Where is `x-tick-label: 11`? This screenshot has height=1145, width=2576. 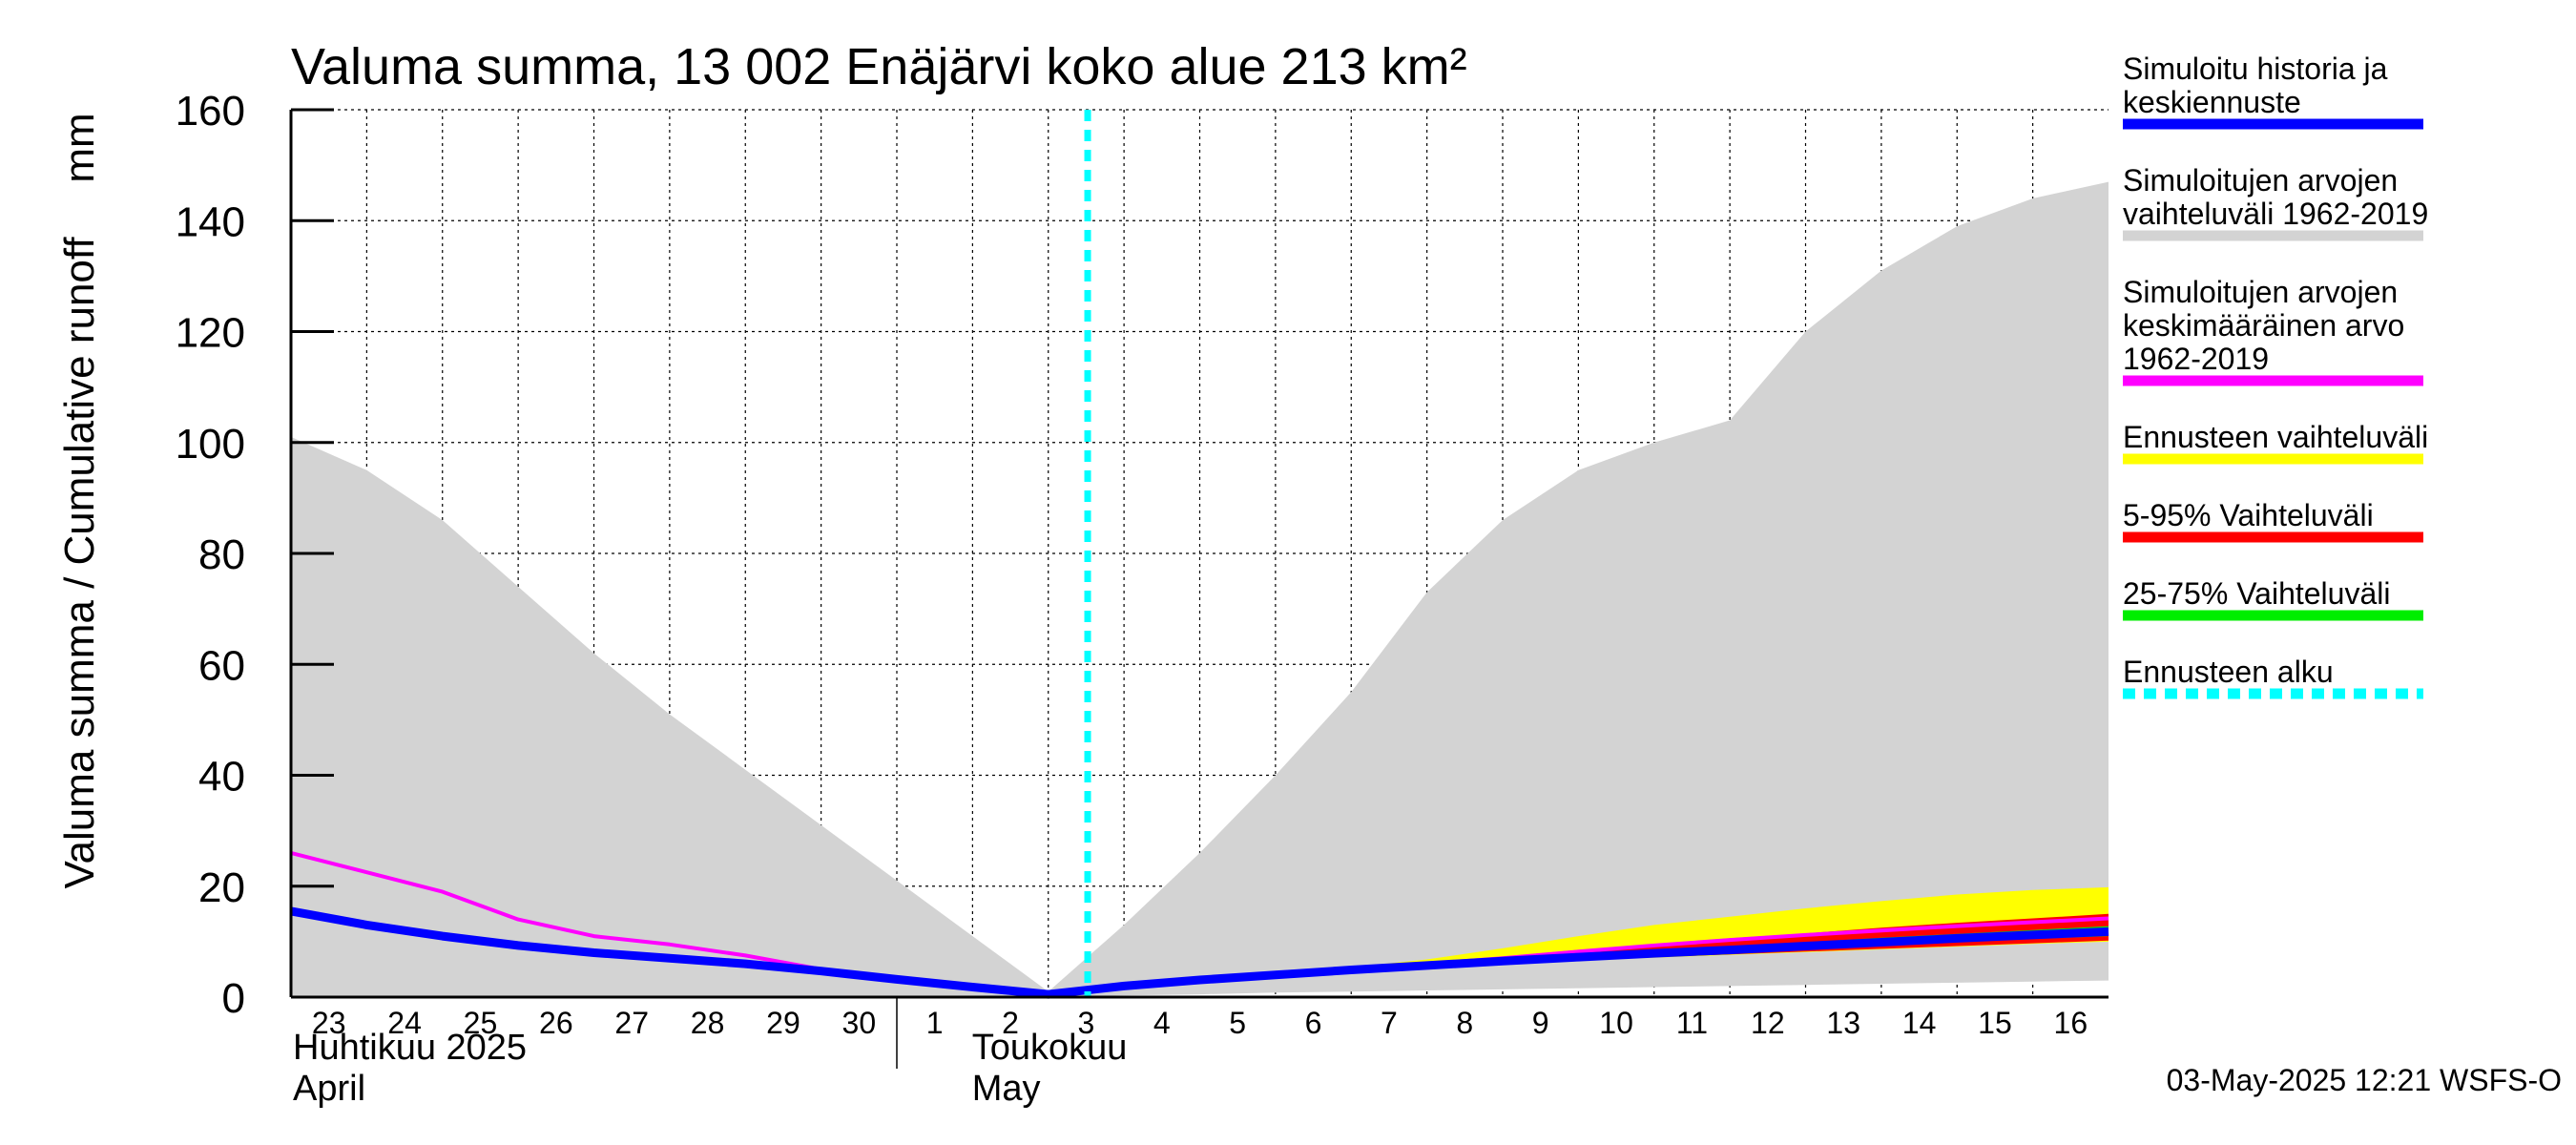
x-tick-label: 11 is located at coordinates (1692, 1023).